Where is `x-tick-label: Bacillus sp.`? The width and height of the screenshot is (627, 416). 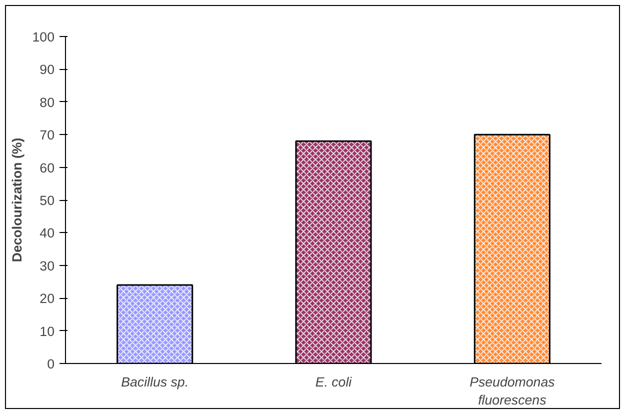
x-tick-label: Bacillus sp. is located at coordinates (155, 382).